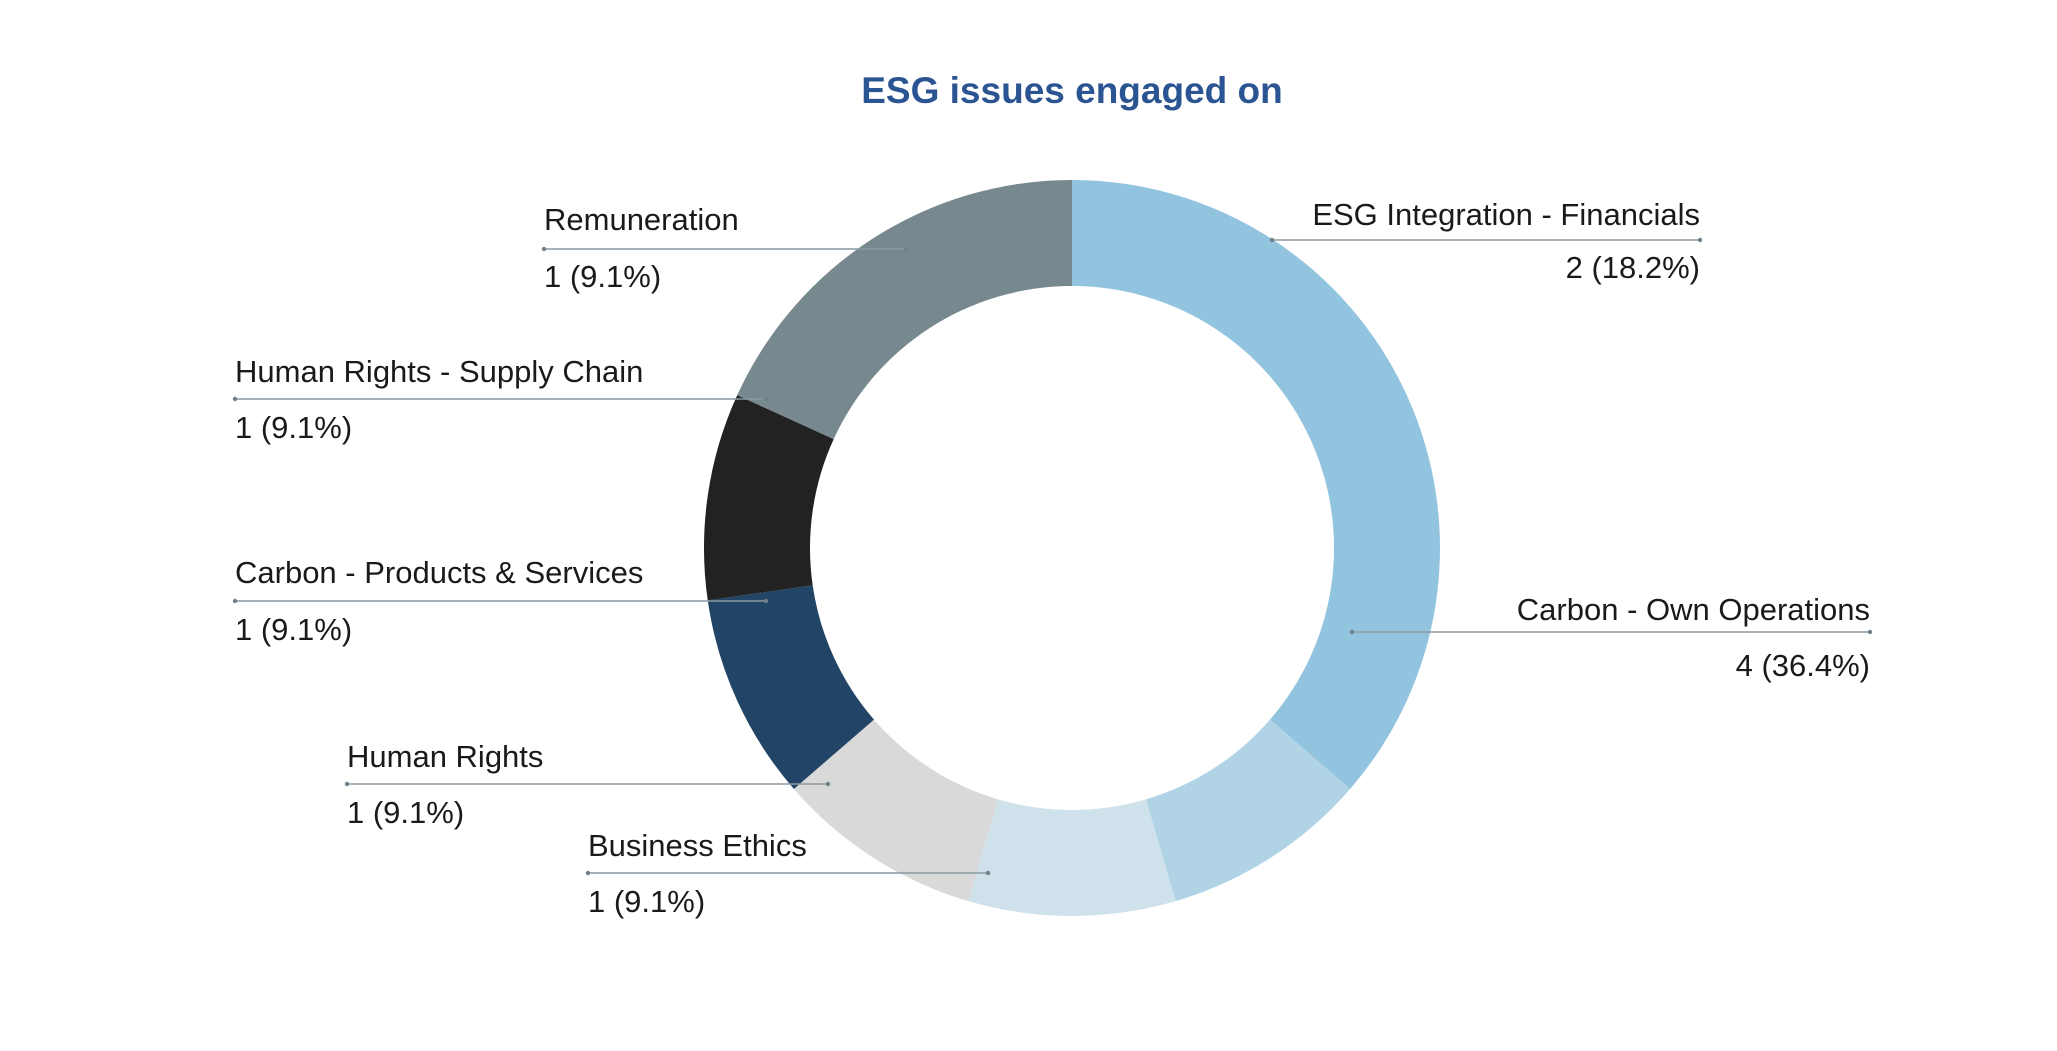 The height and width of the screenshot is (1051, 2057). Describe the element at coordinates (500, 601) in the screenshot. I see `label-carbon-products-and-services: Carbon - Products & Services 1 (9.1%)` at that location.